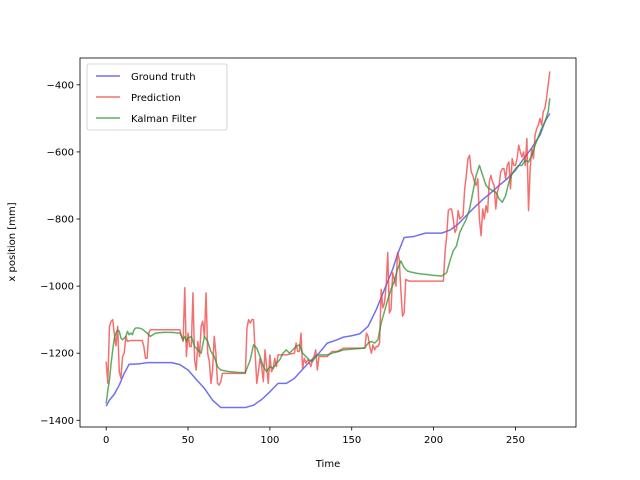 This screenshot has height=480, width=640. Describe the element at coordinates (106, 440) in the screenshot. I see `x-tick-label: 0` at that location.